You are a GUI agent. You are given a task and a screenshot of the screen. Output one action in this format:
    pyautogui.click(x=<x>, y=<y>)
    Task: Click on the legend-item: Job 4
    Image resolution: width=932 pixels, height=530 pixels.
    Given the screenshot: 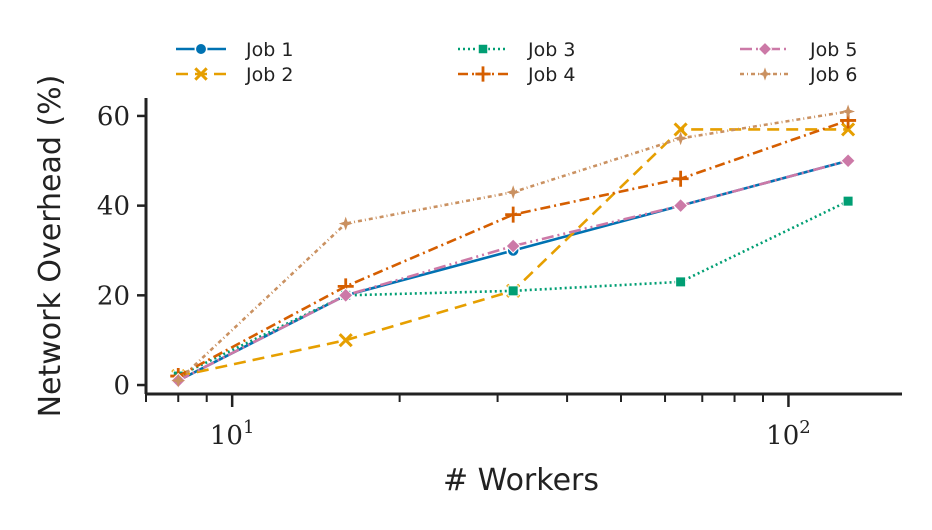 What is the action you would take?
    pyautogui.click(x=516, y=75)
    